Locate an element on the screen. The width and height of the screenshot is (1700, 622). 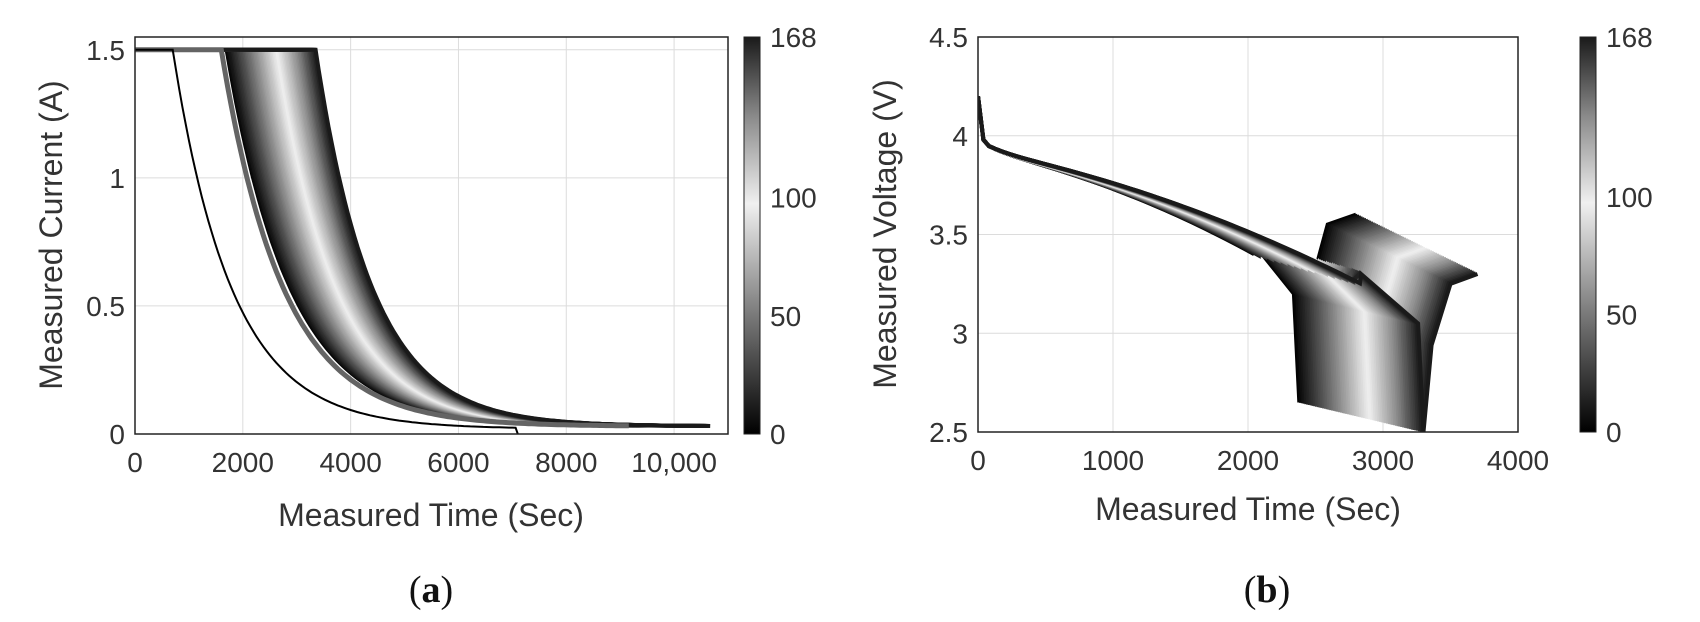
panel-a-caption-close: ) is located at coordinates (447, 590).